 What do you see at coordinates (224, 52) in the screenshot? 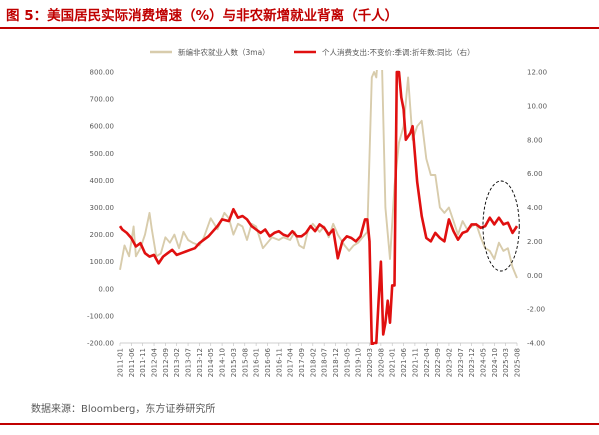
I see `legend-label-left: 新编非农就业人数（3ma）` at bounding box center [224, 52].